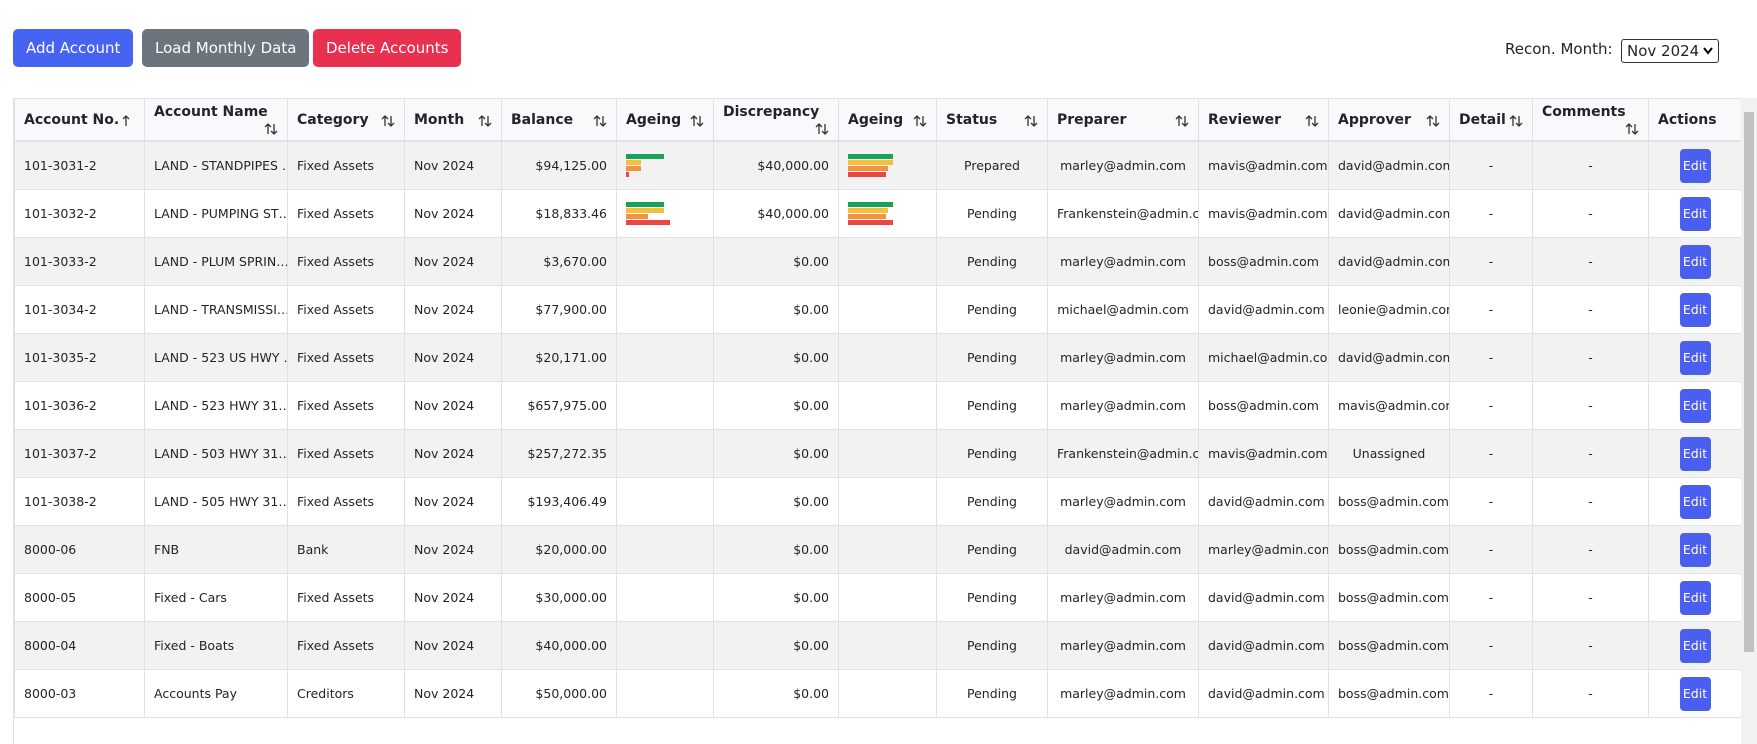 The height and width of the screenshot is (744, 1757). I want to click on scrollbar, so click(1749, 421).